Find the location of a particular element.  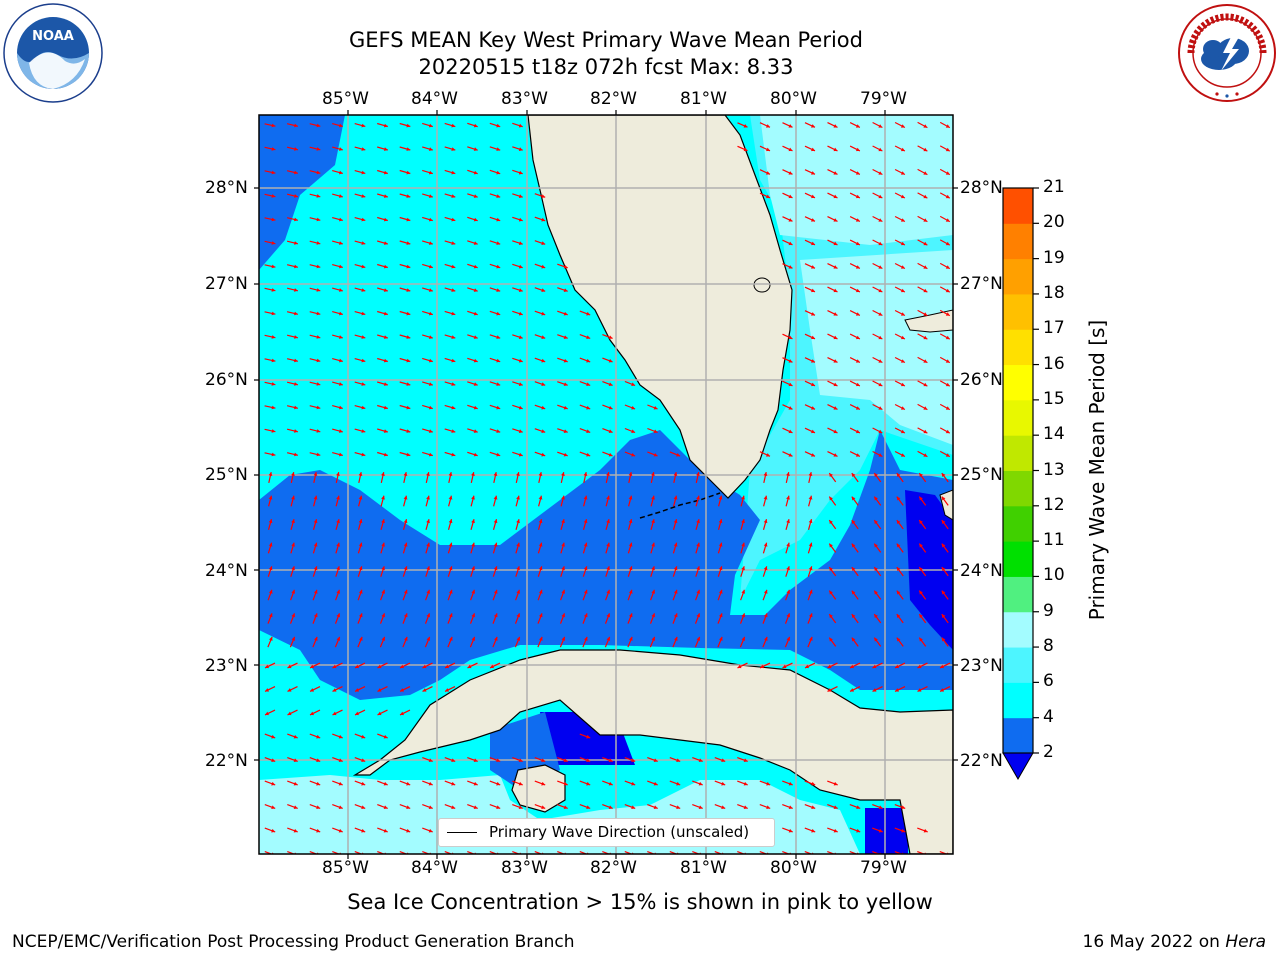

lon-label-bottom: 79°W is located at coordinates (883, 868).